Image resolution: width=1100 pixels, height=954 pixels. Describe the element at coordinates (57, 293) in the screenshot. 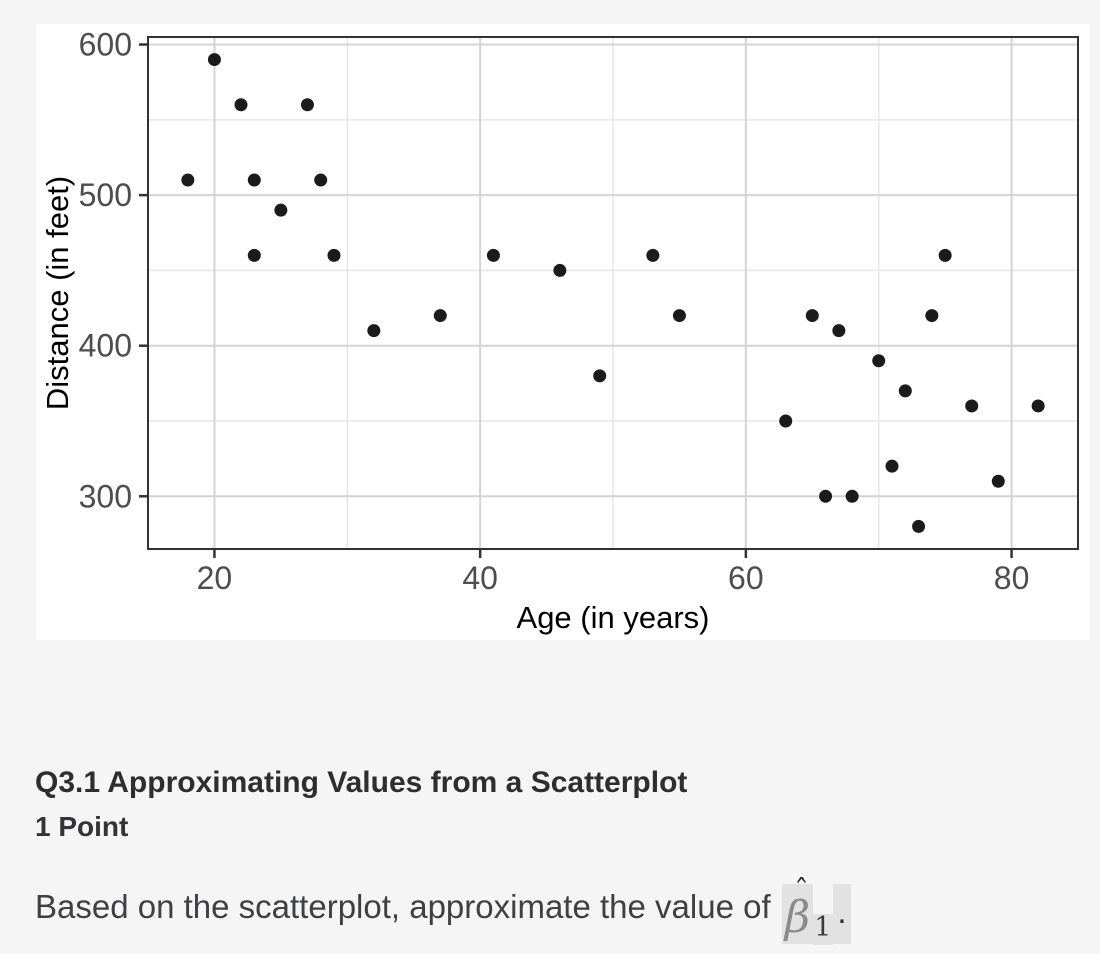

I see `svg-text: Distance (in feet)` at that location.